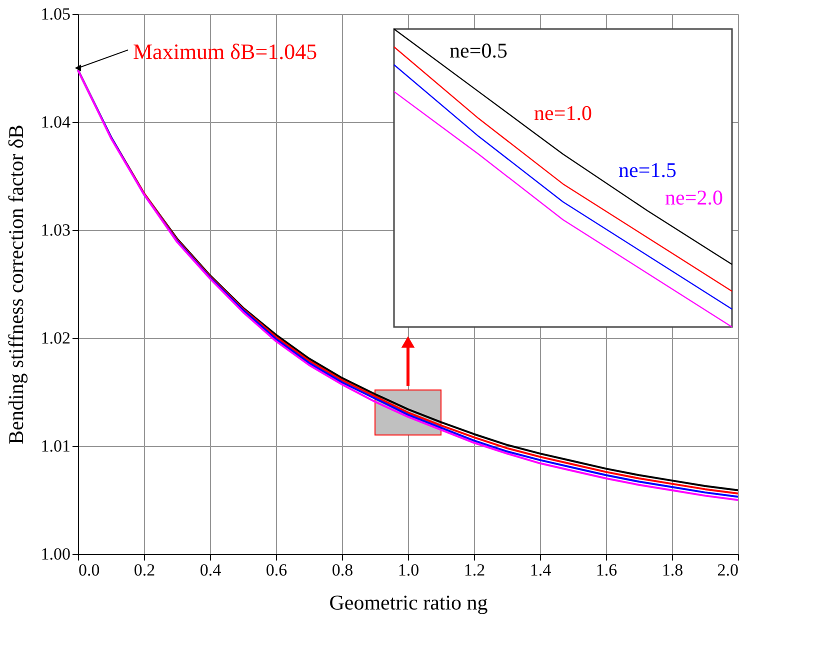 The height and width of the screenshot is (650, 817). Describe the element at coordinates (55, 446) in the screenshot. I see `y-tick-label: 1.01` at that location.